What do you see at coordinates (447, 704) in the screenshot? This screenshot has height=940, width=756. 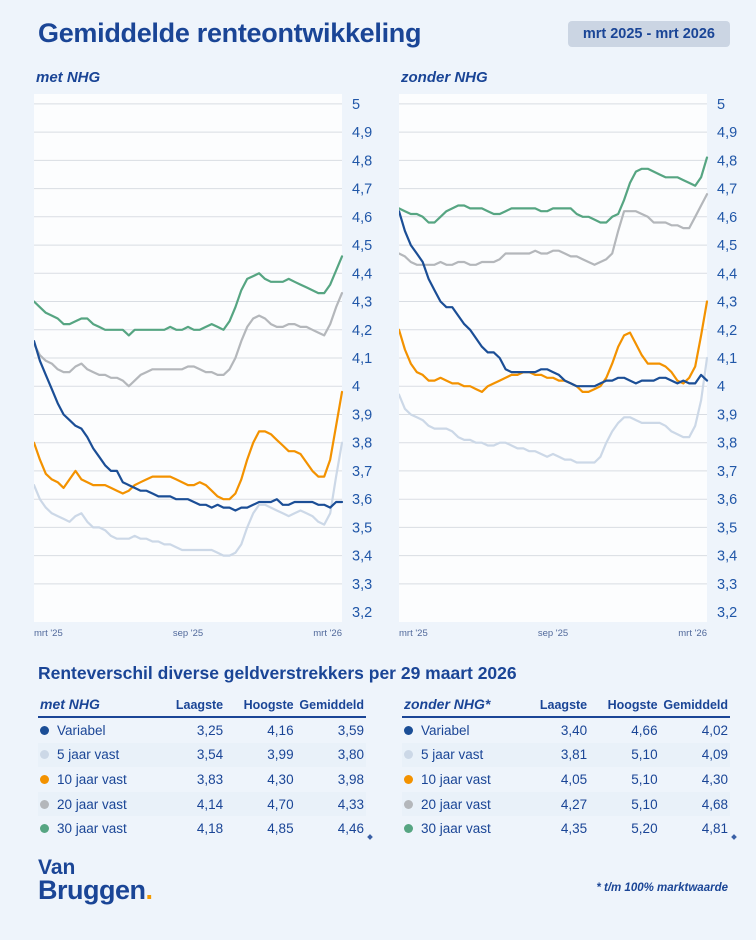 I see `table-name: zonder NHG*` at bounding box center [447, 704].